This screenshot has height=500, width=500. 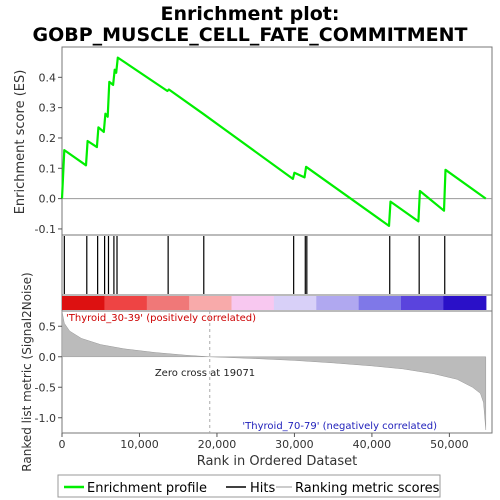 I want to click on metric-tick-label: -1.0, so click(x=45, y=418).